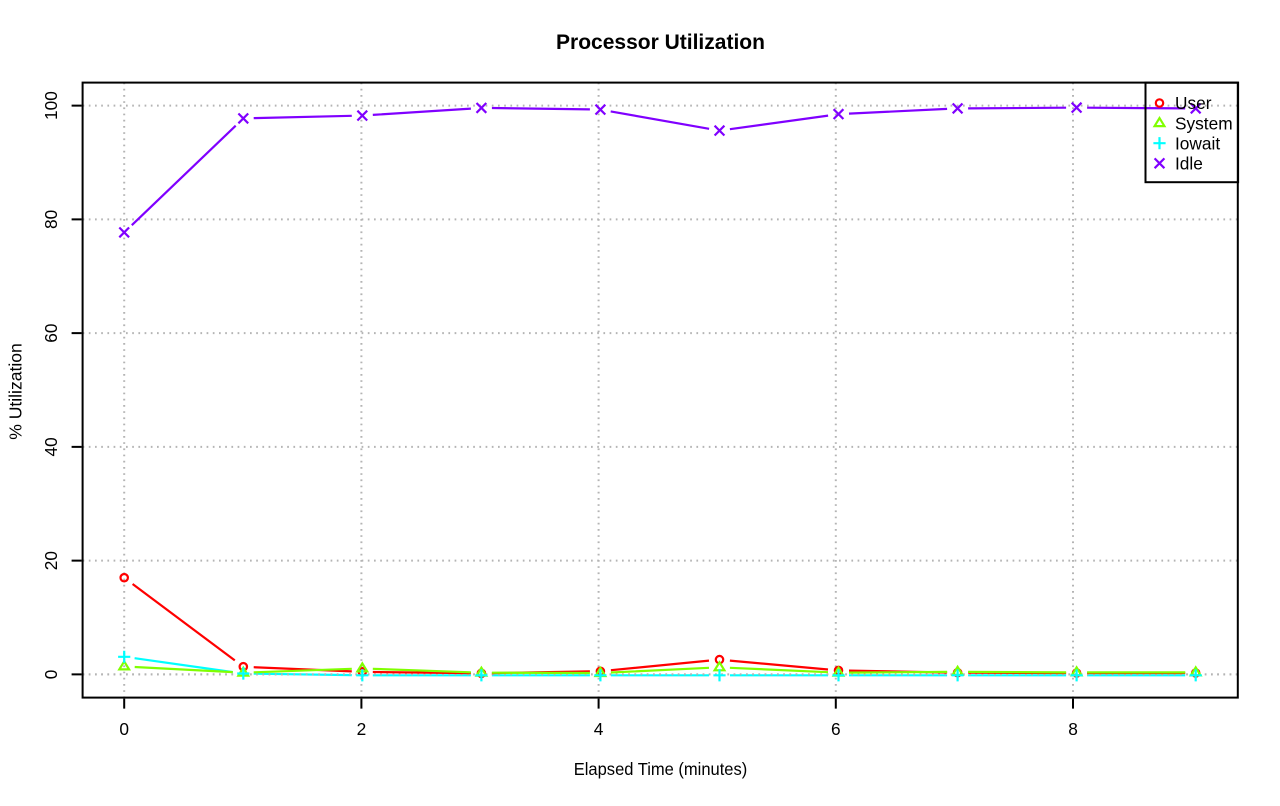 The height and width of the screenshot is (806, 1280). What do you see at coordinates (362, 729) in the screenshot?
I see `svg-text: 2` at bounding box center [362, 729].